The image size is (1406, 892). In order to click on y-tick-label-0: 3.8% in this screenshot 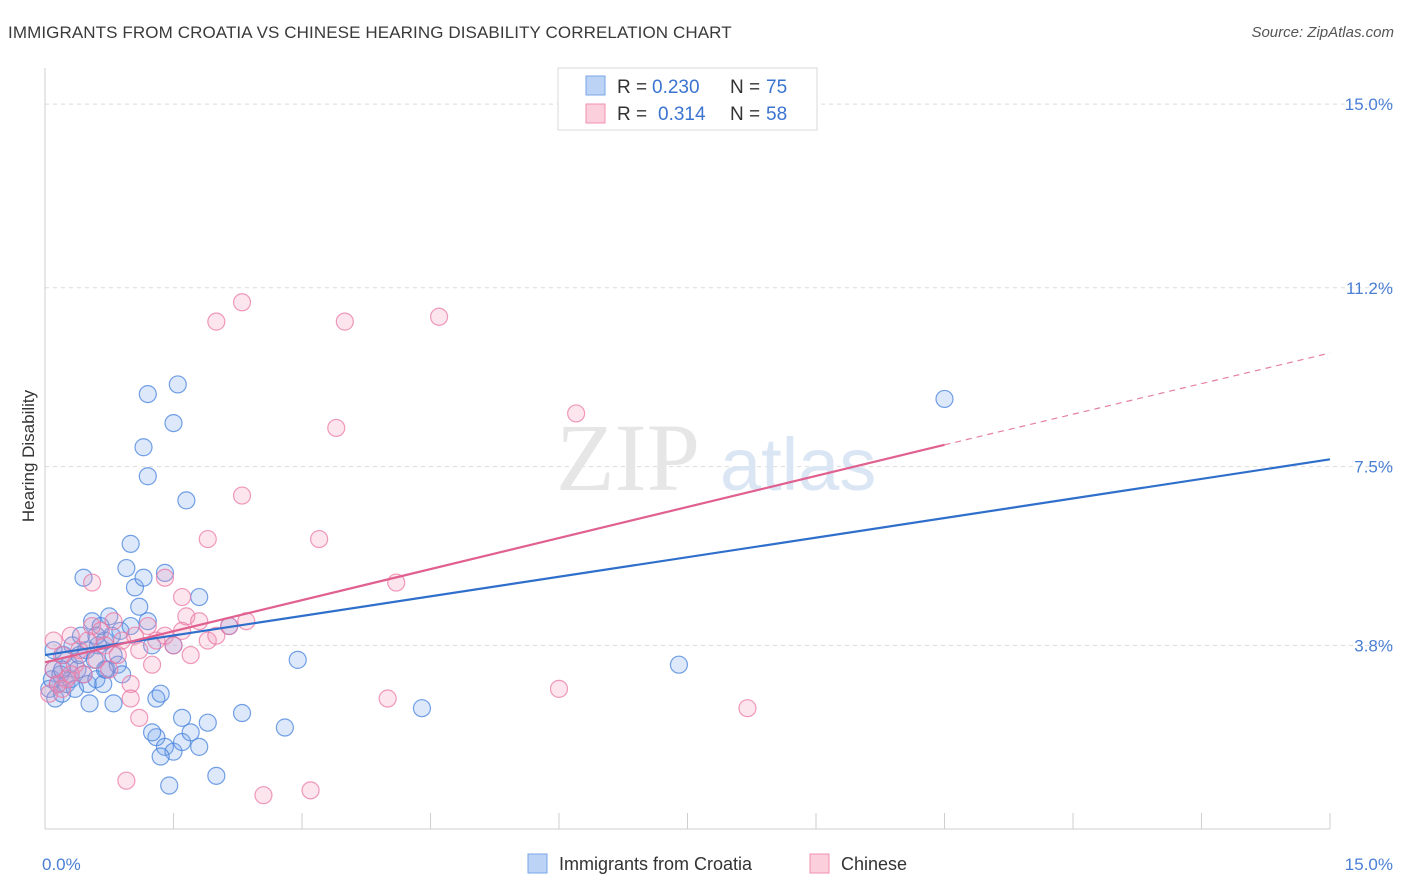, I will do `click(1373, 645)`.